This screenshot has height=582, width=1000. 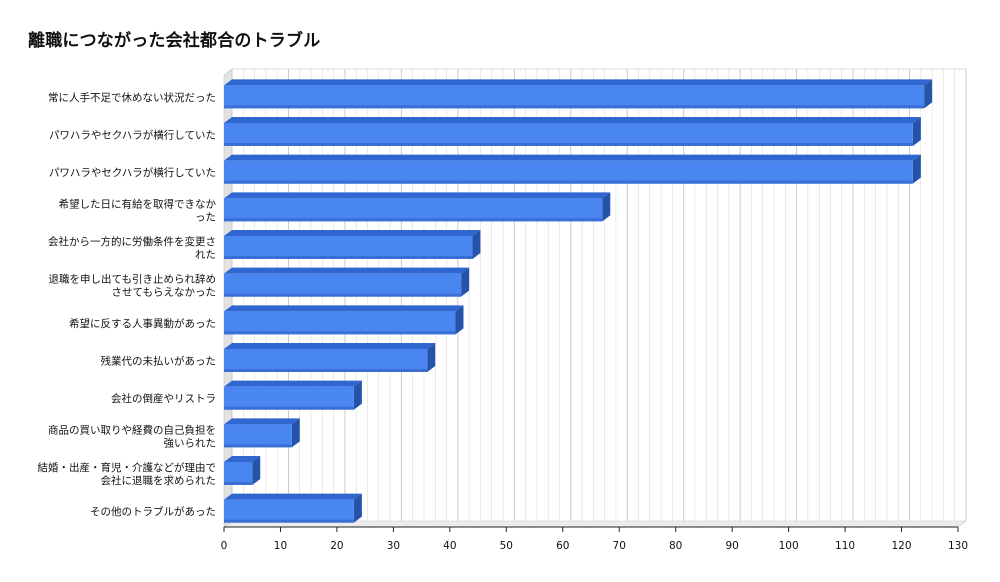 What do you see at coordinates (142, 323) in the screenshot?
I see `category-label-line: 希望に反する人事異動があった` at bounding box center [142, 323].